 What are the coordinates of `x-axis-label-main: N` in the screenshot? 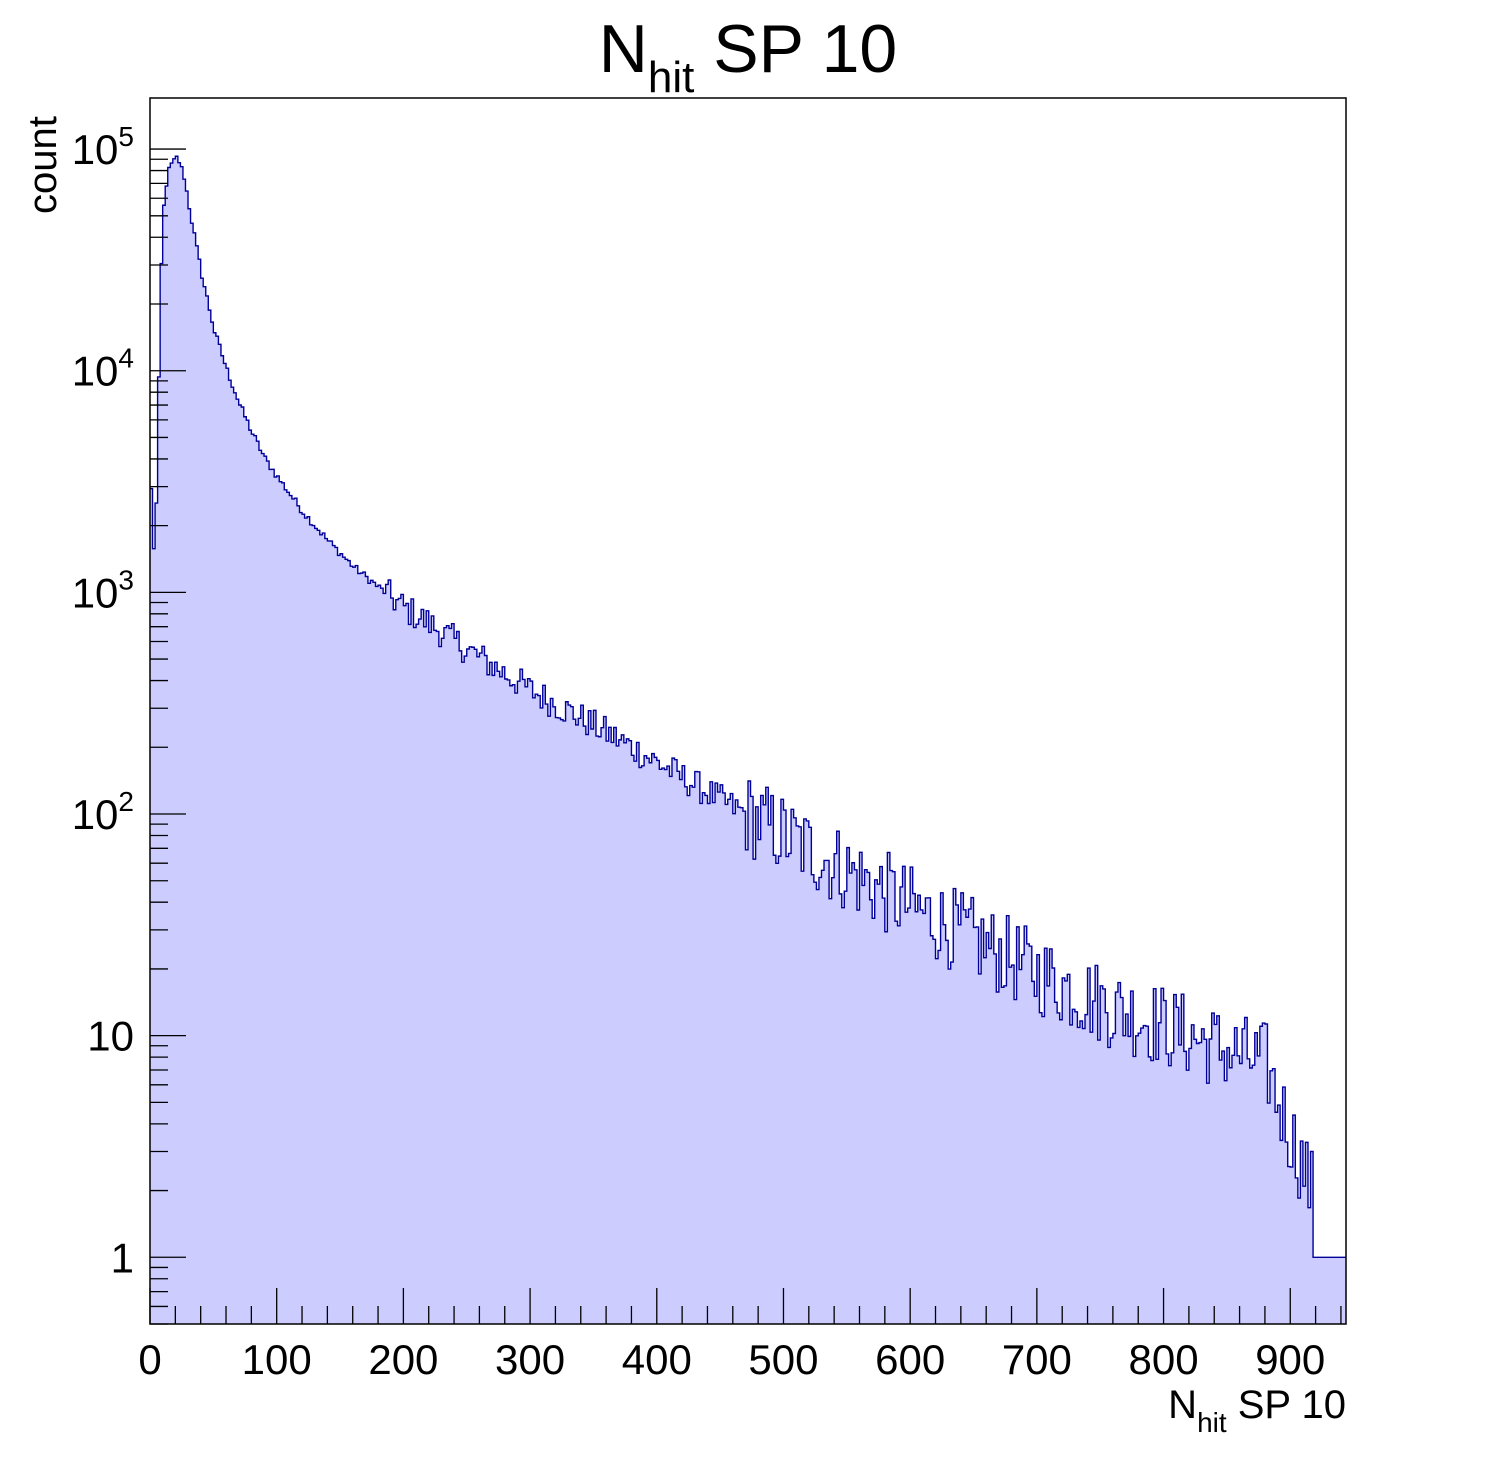 It's located at (1182, 1405).